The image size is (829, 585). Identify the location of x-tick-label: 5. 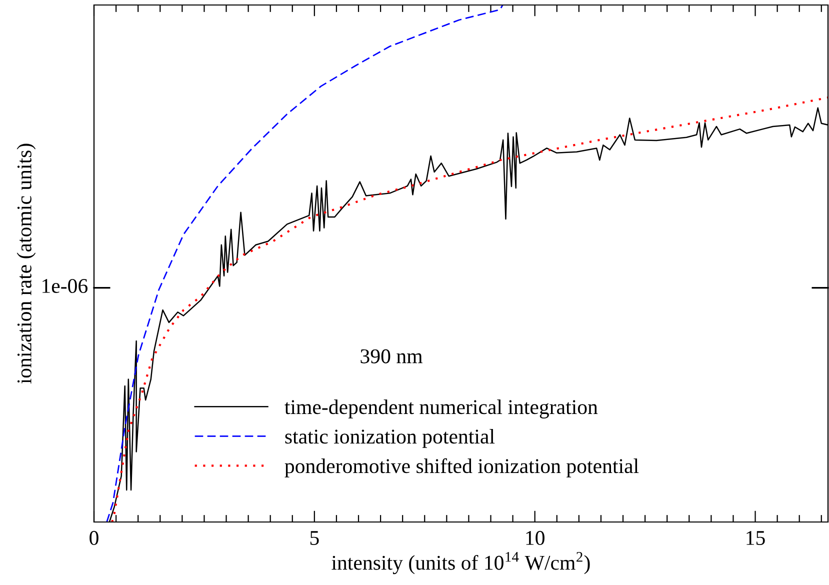
(314, 538).